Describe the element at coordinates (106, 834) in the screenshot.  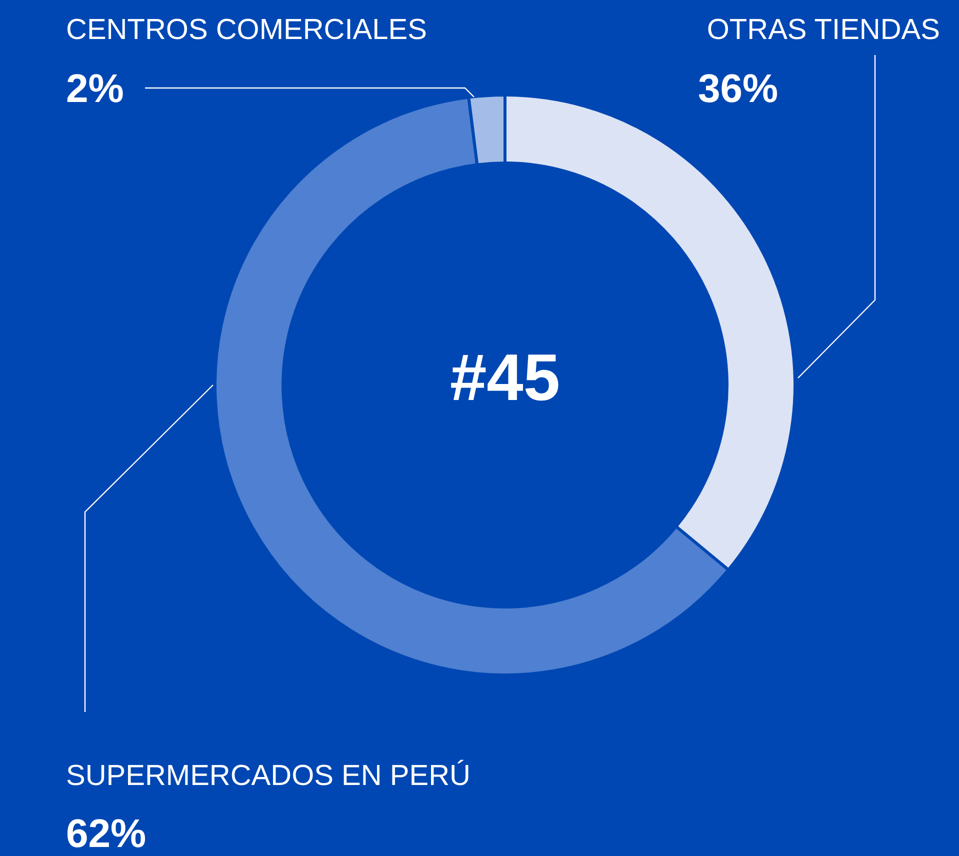
I see `data-label: 62%` at that location.